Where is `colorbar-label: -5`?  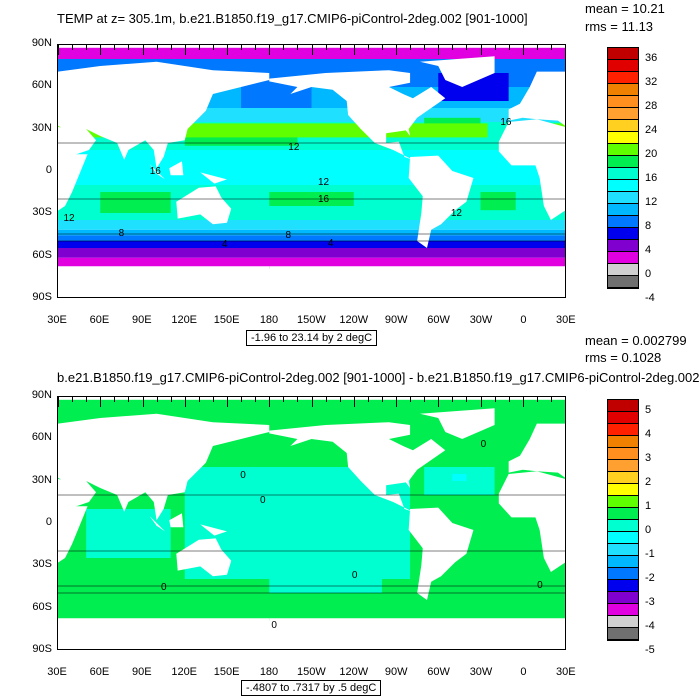
colorbar-label: -5 is located at coordinates (650, 650).